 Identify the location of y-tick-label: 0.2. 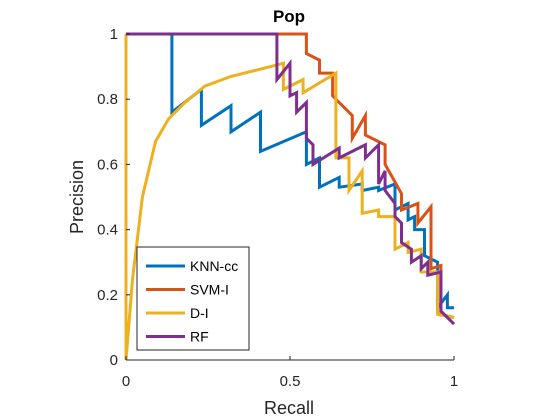
(107, 295).